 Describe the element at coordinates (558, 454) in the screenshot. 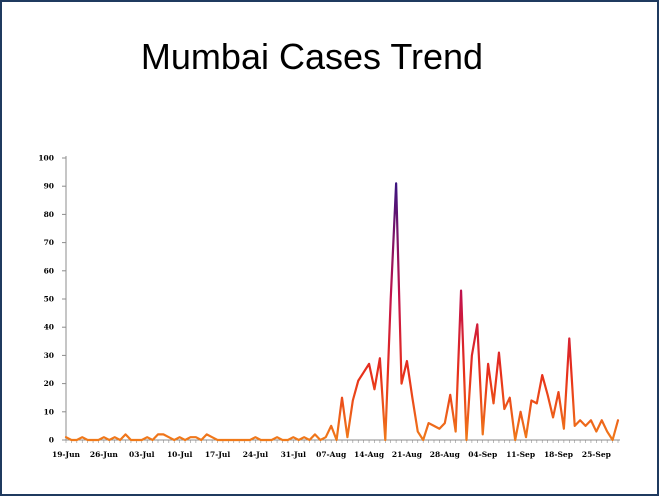

I see `x-tick-label: 18-Sep` at that location.